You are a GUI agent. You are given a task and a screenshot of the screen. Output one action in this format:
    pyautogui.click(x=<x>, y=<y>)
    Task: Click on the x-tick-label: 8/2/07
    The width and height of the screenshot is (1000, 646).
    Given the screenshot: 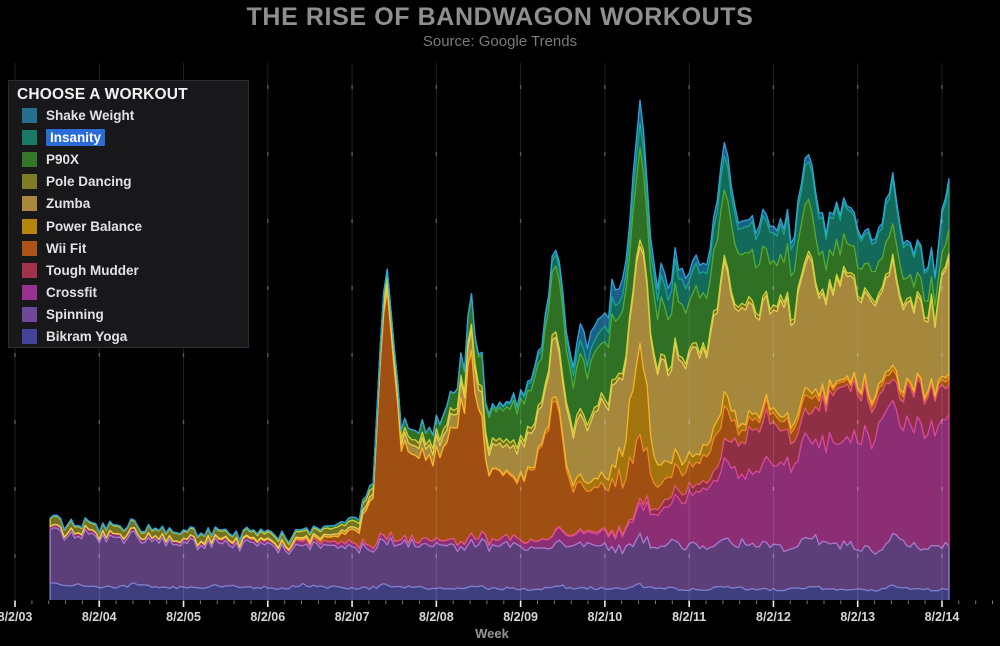 What is the action you would take?
    pyautogui.click(x=352, y=617)
    